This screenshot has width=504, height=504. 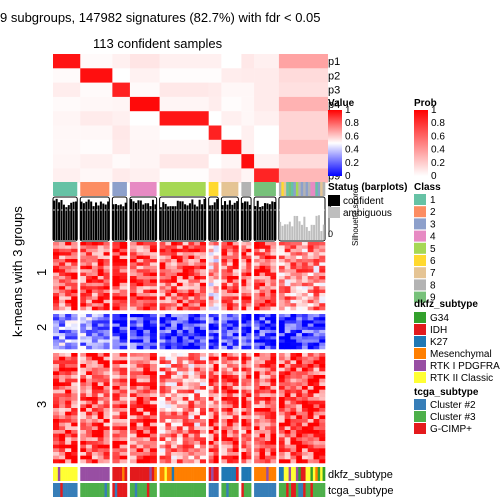 I want to click on dkfz-legend-label: Mesenchymal, so click(x=461, y=354).